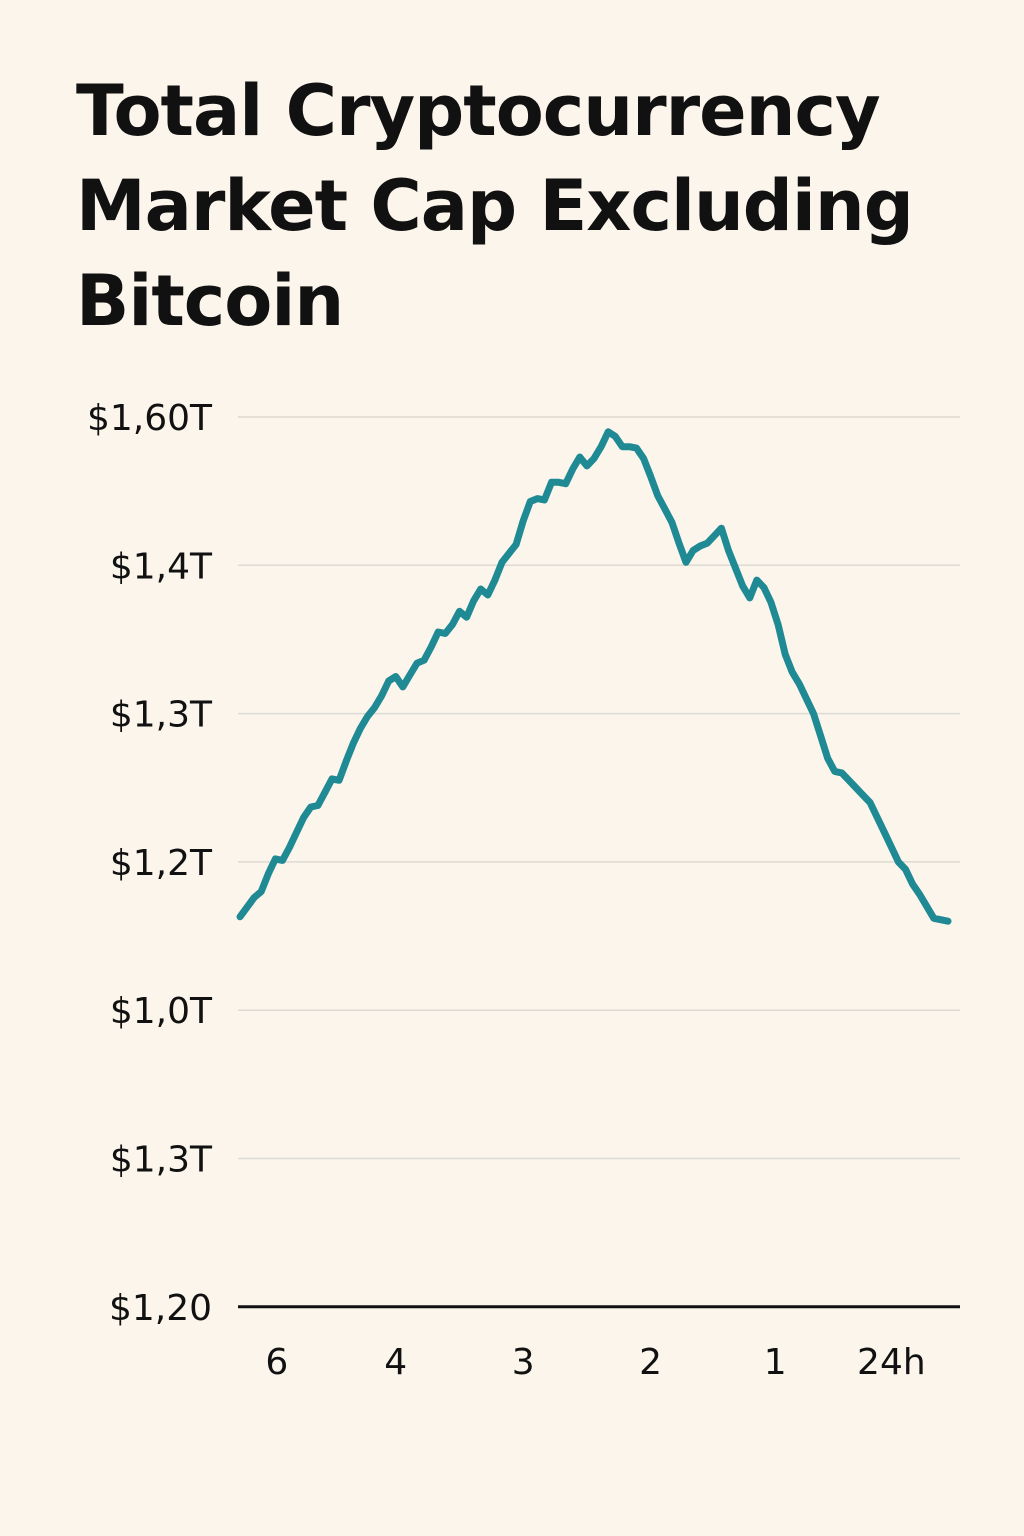 This screenshot has height=1536, width=1024. I want to click on x-tick-label: 1, so click(775, 1362).